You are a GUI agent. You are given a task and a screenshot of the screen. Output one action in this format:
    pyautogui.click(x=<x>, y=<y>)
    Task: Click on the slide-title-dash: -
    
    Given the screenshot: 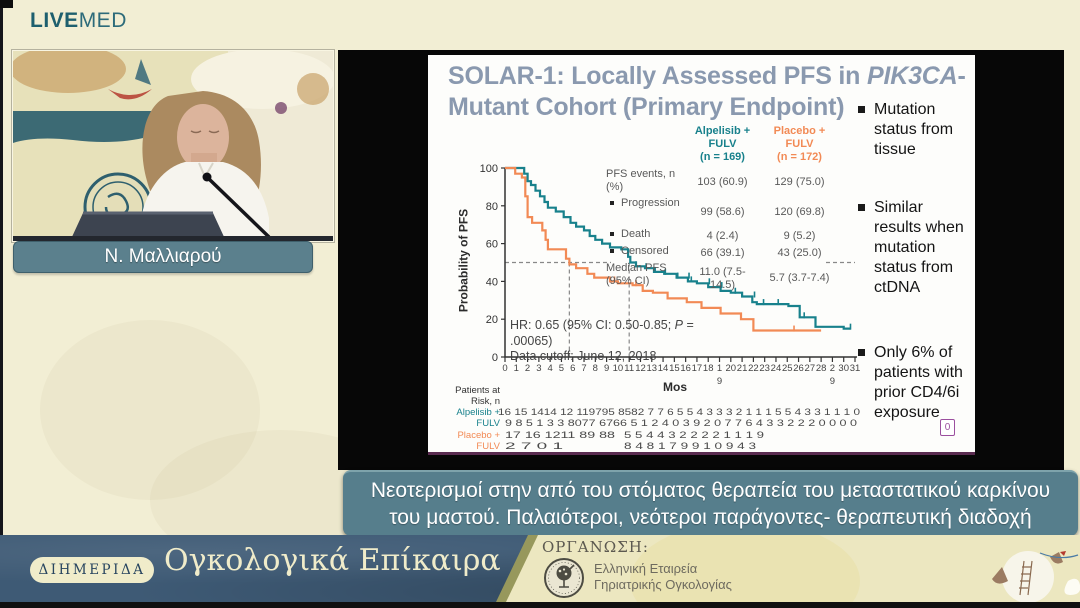 What is the action you would take?
    pyautogui.click(x=961, y=76)
    